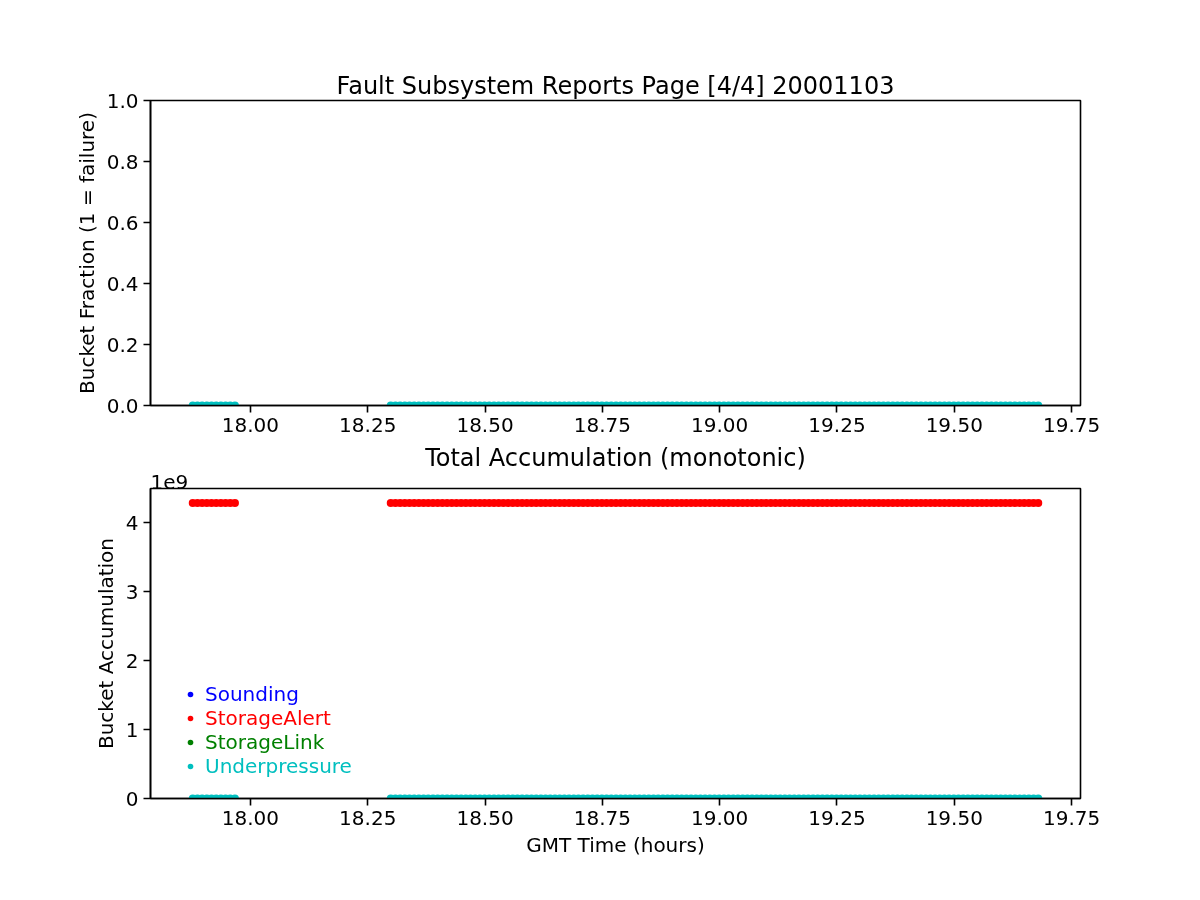  What do you see at coordinates (132, 591) in the screenshot?
I see `y-tick-label: 3` at bounding box center [132, 591].